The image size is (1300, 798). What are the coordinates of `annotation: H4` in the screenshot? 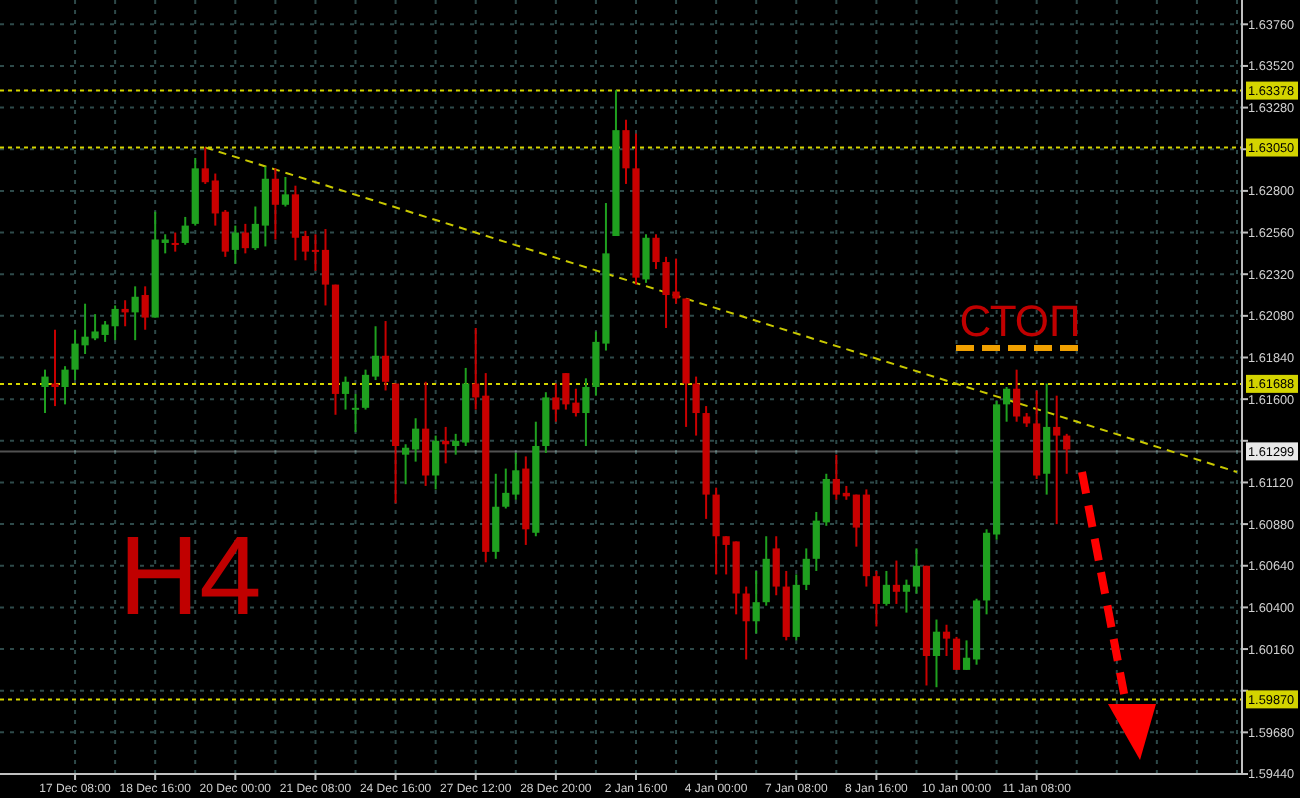 It's located at (190, 575).